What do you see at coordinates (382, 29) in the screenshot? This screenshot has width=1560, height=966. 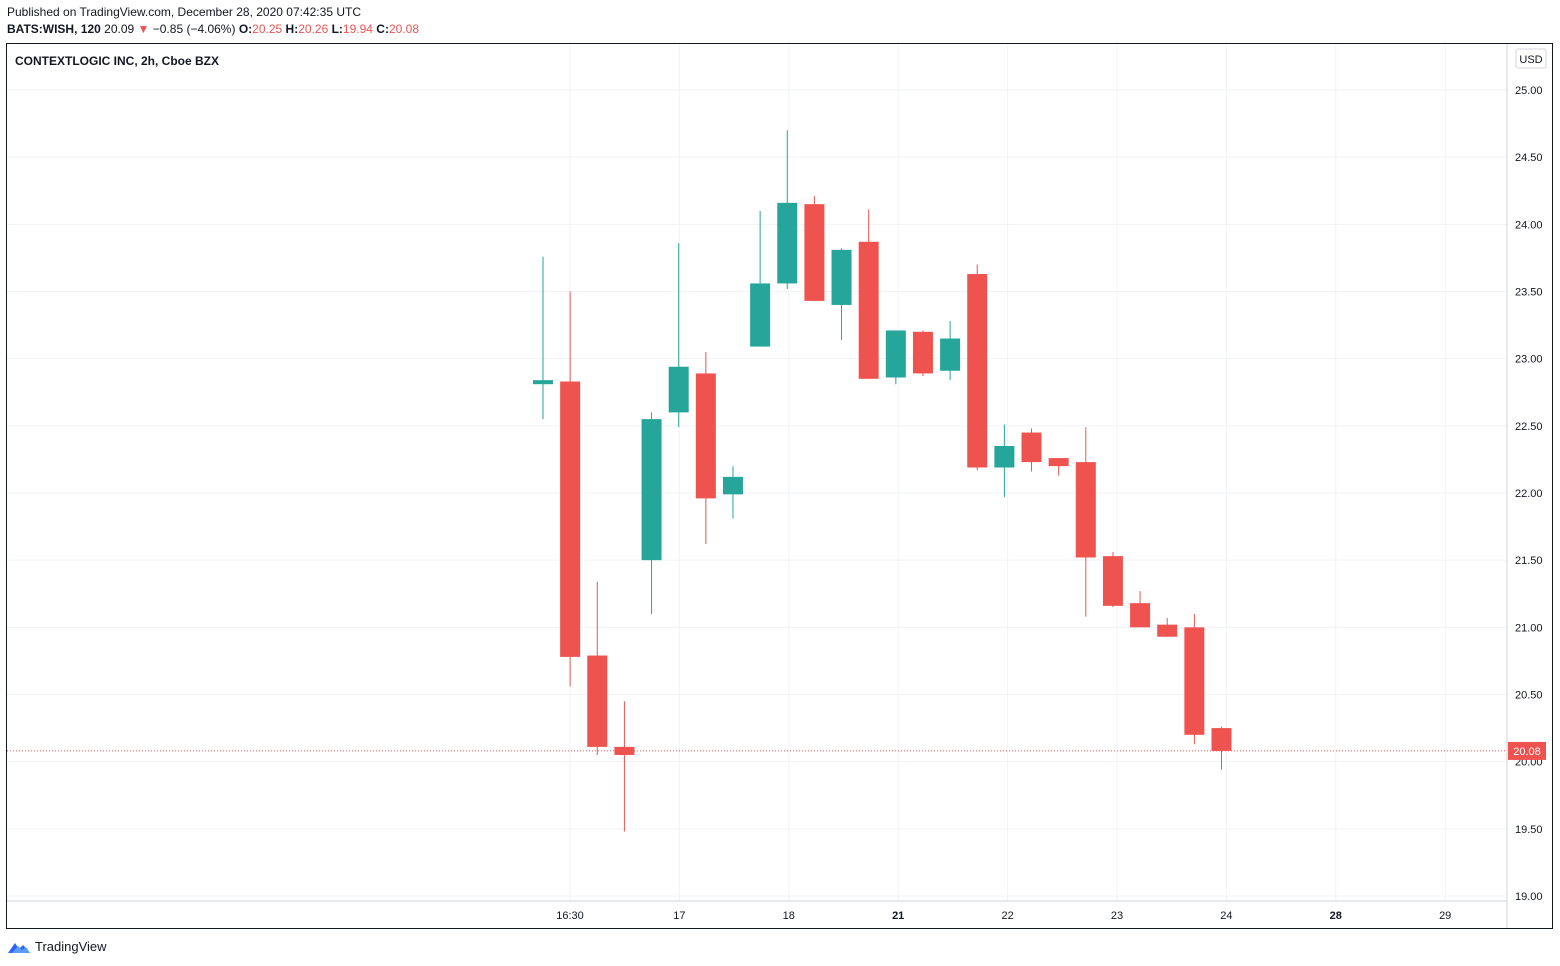 I see `close-label: C:` at bounding box center [382, 29].